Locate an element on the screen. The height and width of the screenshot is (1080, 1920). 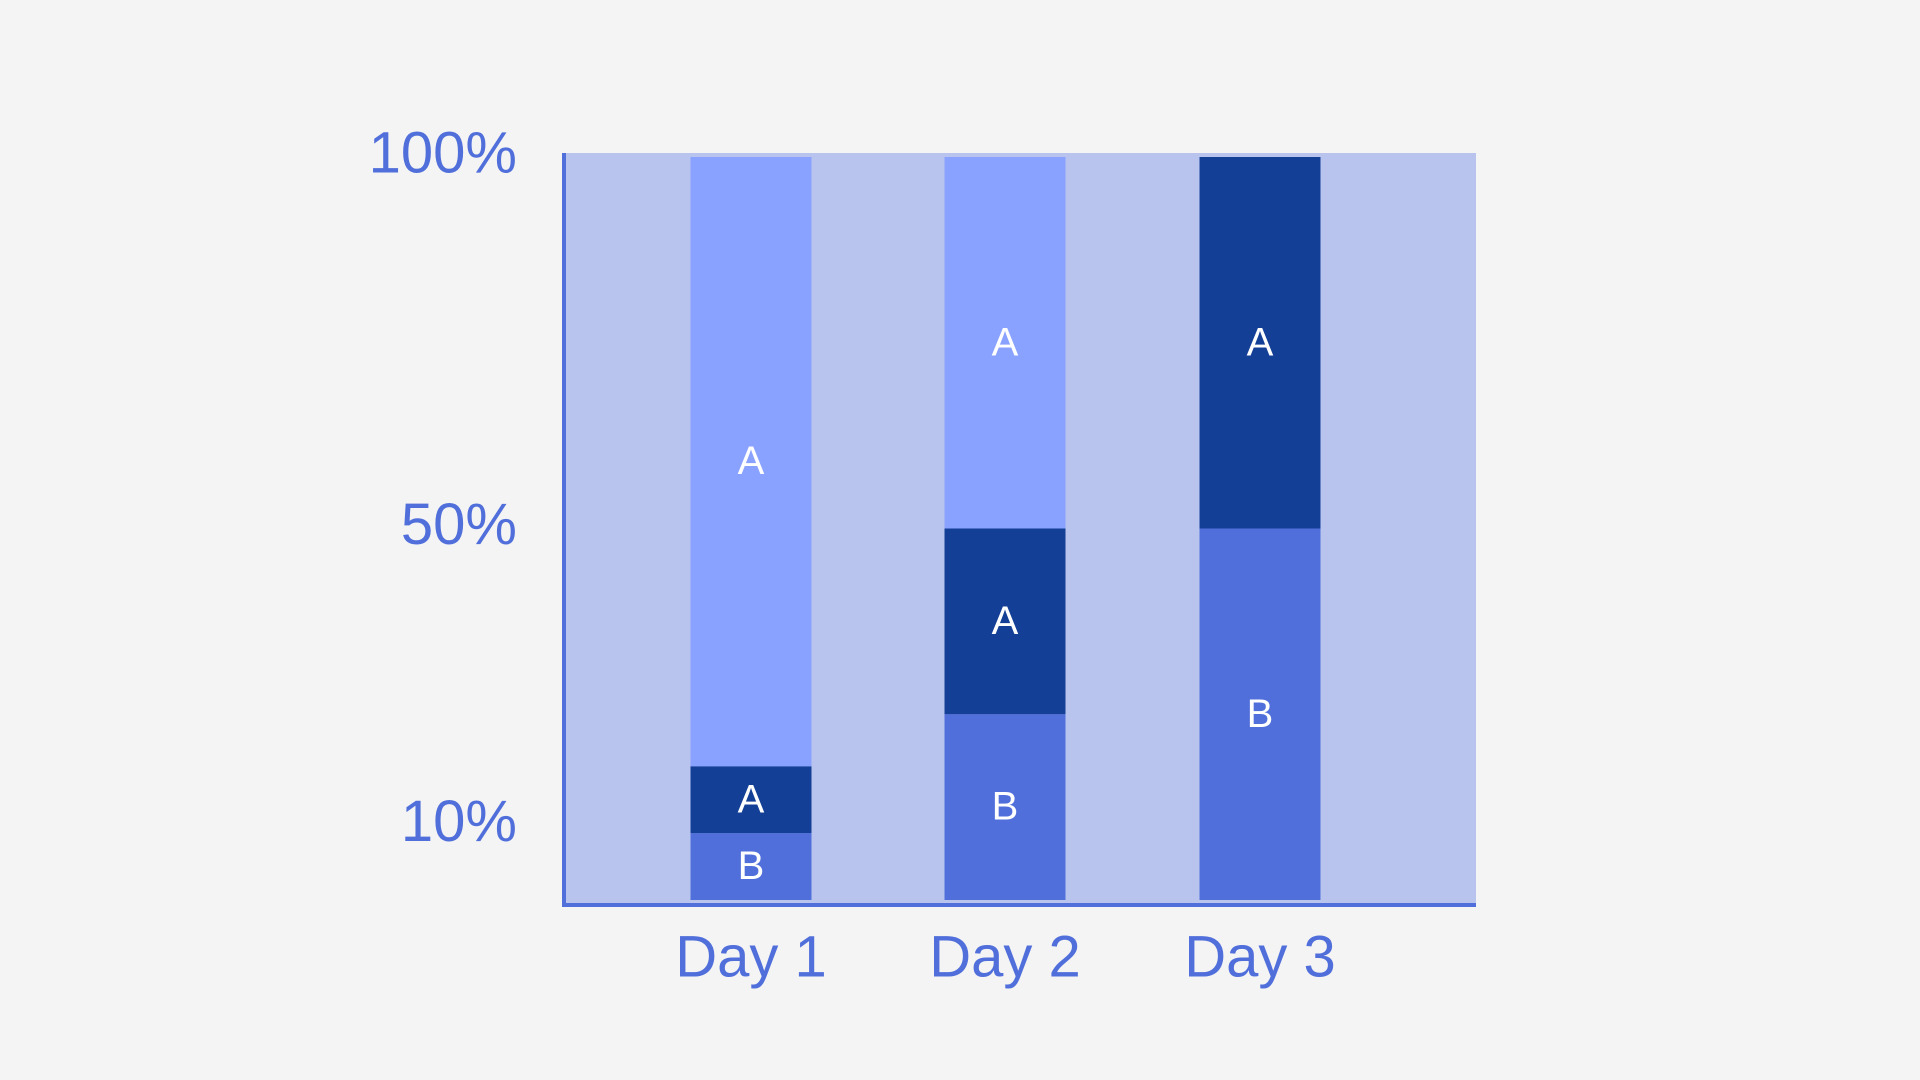
x-tick-label: Day 3 is located at coordinates (1260, 956).